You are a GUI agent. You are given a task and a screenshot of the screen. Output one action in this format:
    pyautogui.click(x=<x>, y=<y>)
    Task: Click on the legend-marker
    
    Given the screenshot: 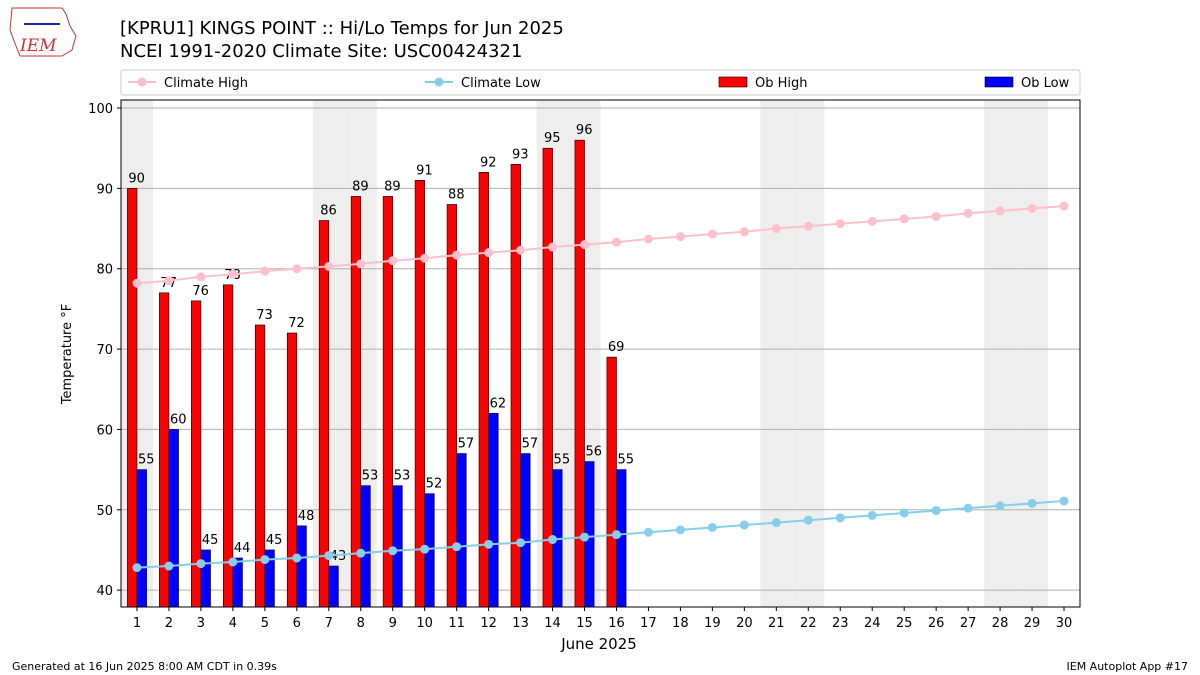 What is the action you would take?
    pyautogui.click(x=439, y=82)
    